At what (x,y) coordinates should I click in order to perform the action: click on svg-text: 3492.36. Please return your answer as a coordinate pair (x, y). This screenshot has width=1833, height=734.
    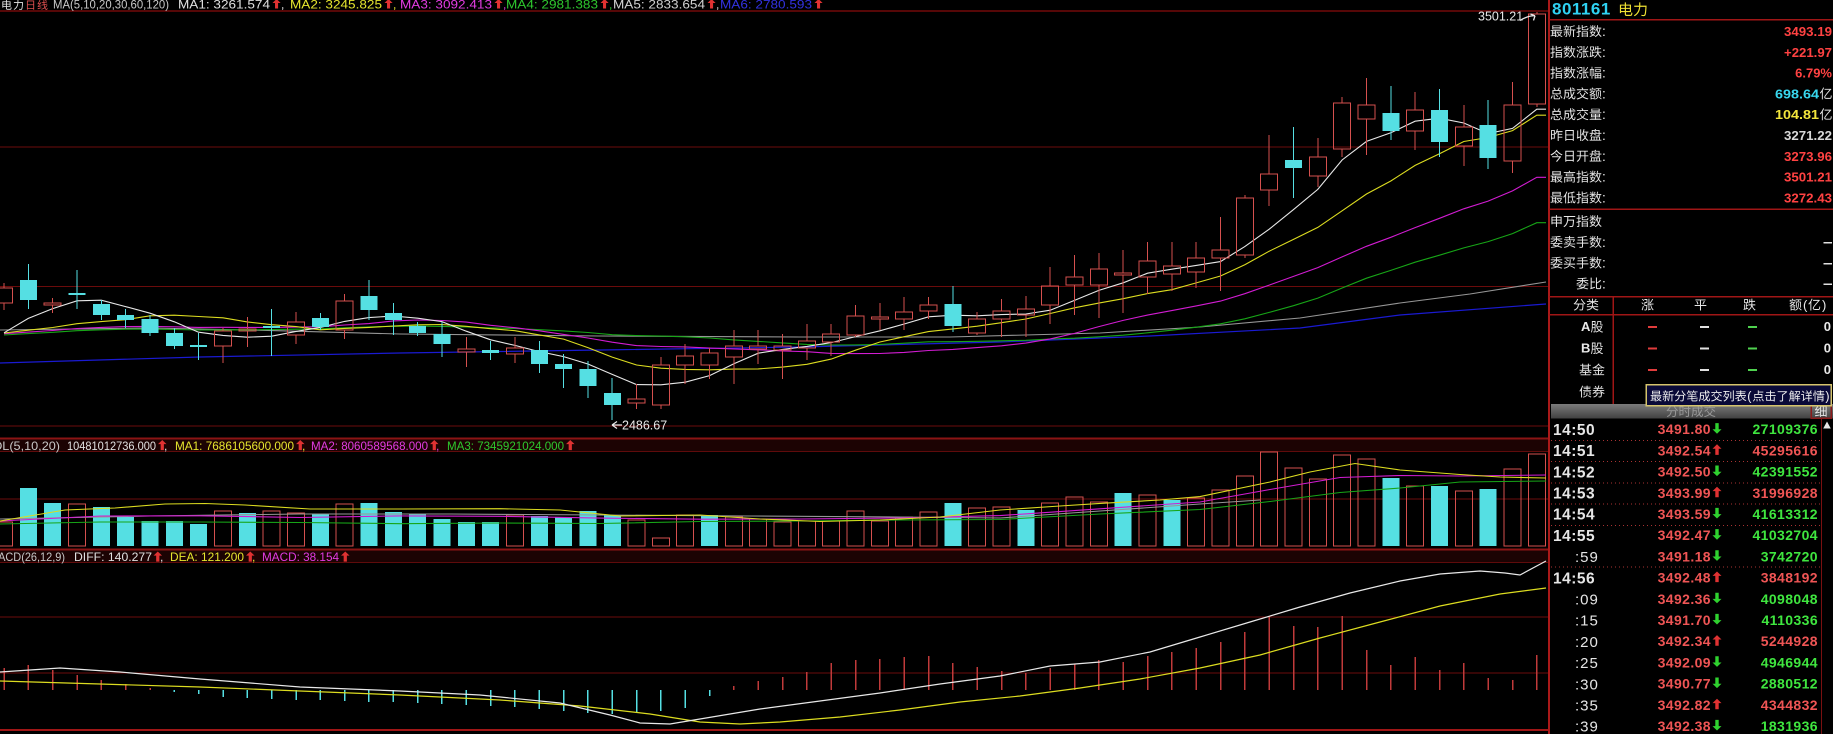
    Looking at the image, I should click on (1684, 599).